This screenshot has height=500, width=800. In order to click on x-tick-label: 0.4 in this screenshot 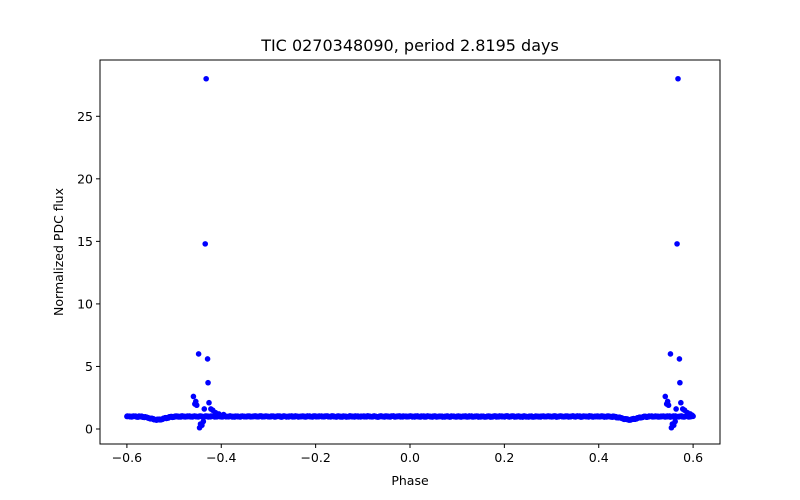, I will do `click(599, 457)`.